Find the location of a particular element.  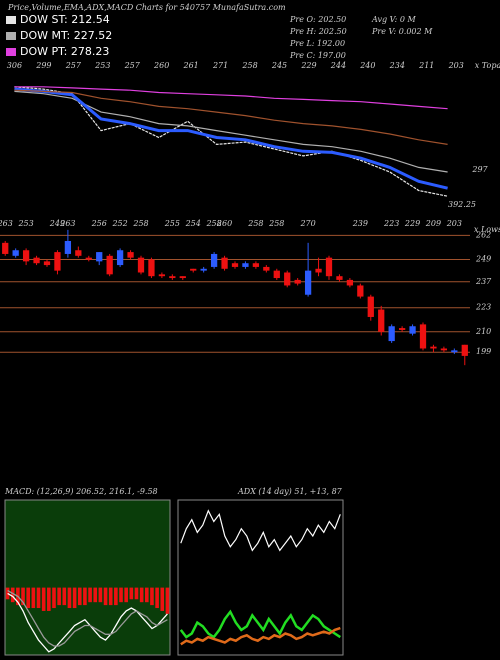

annotation: 392.25 is located at coordinates (462, 204).